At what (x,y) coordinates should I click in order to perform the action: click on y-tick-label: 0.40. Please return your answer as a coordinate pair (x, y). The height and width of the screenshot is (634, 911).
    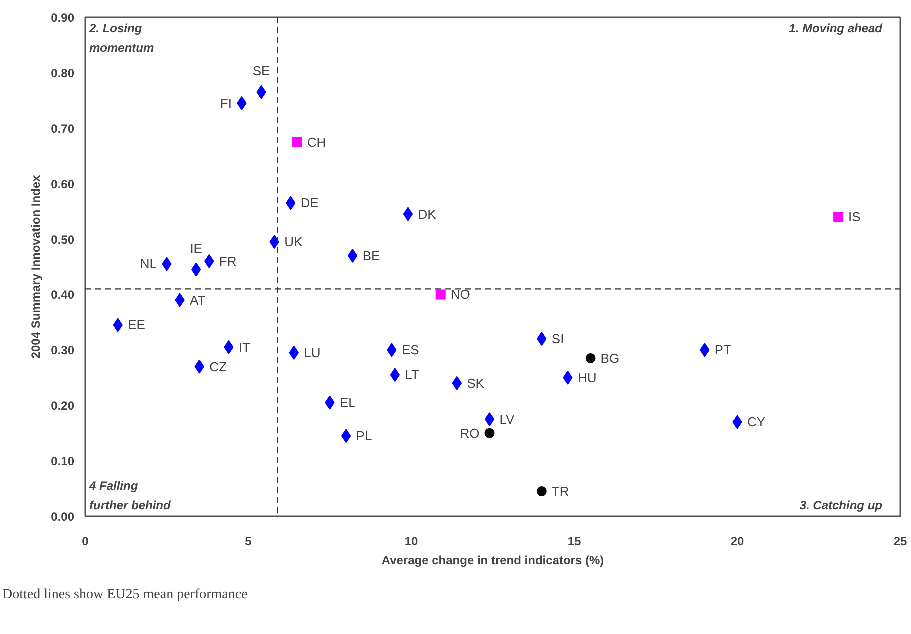
    Looking at the image, I should click on (63, 295).